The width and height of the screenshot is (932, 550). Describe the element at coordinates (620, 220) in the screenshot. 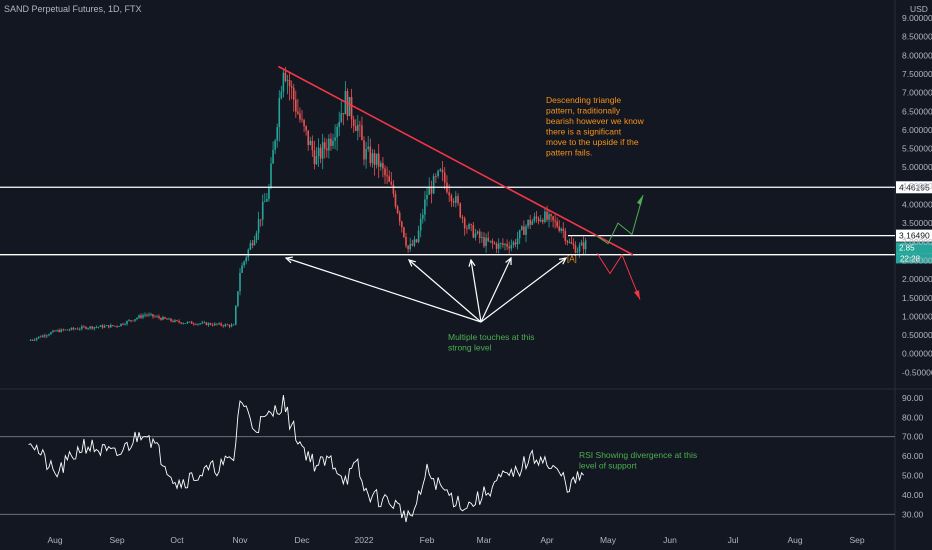

I see `bullish-projection` at that location.